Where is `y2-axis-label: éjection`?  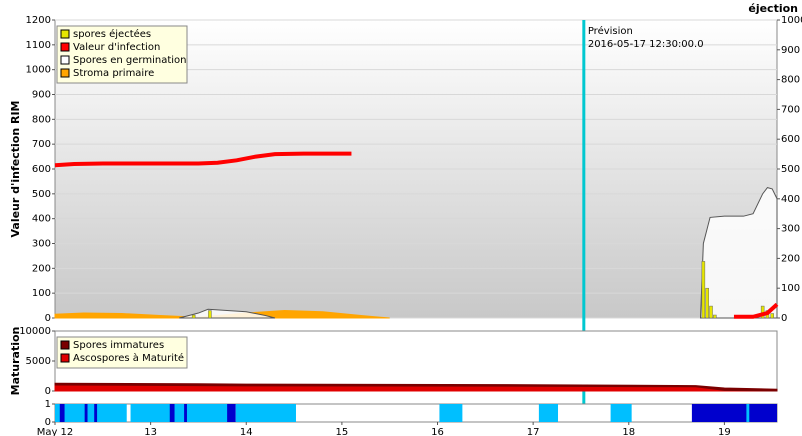
y2-axis-label: éjection is located at coordinates (773, 8).